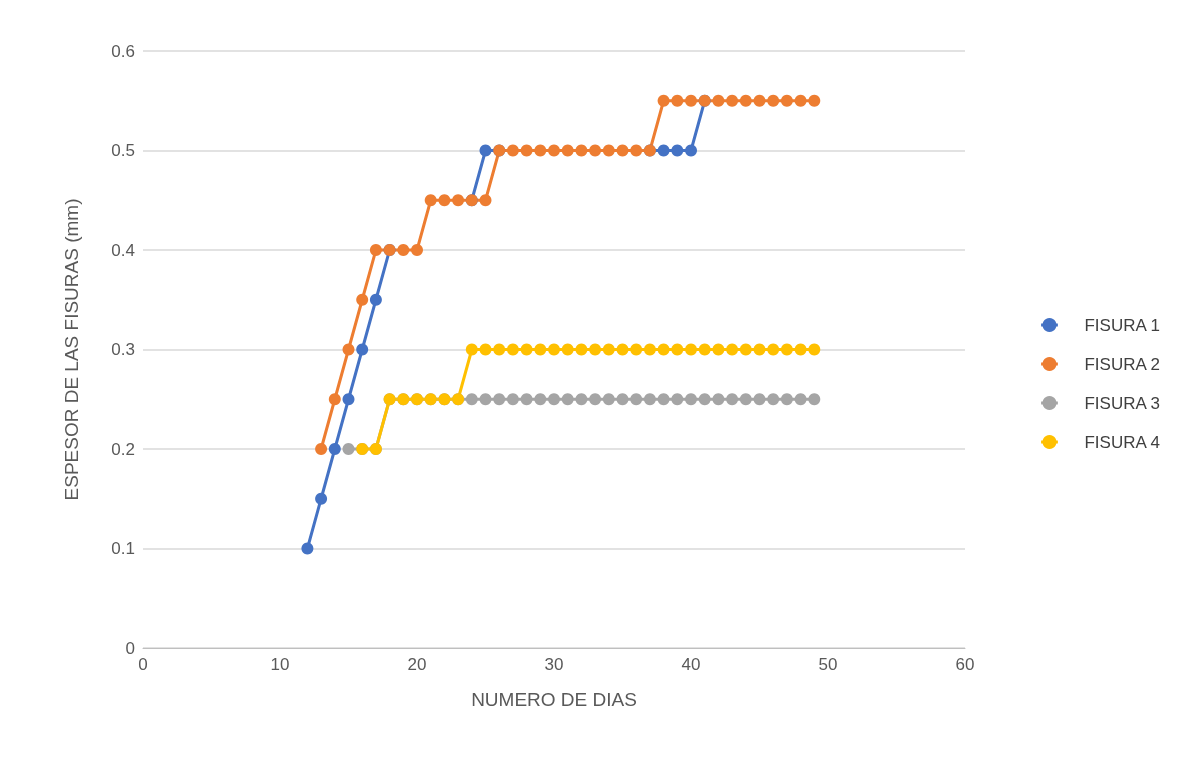 This screenshot has height=767, width=1184. Describe the element at coordinates (123, 150) in the screenshot. I see `y-tick-label: 0.5` at that location.